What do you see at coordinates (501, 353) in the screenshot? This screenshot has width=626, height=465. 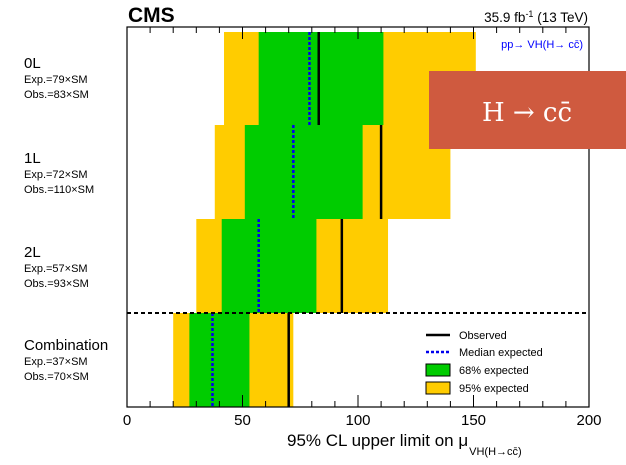 I see `legend-median-label: Median expected` at bounding box center [501, 353].